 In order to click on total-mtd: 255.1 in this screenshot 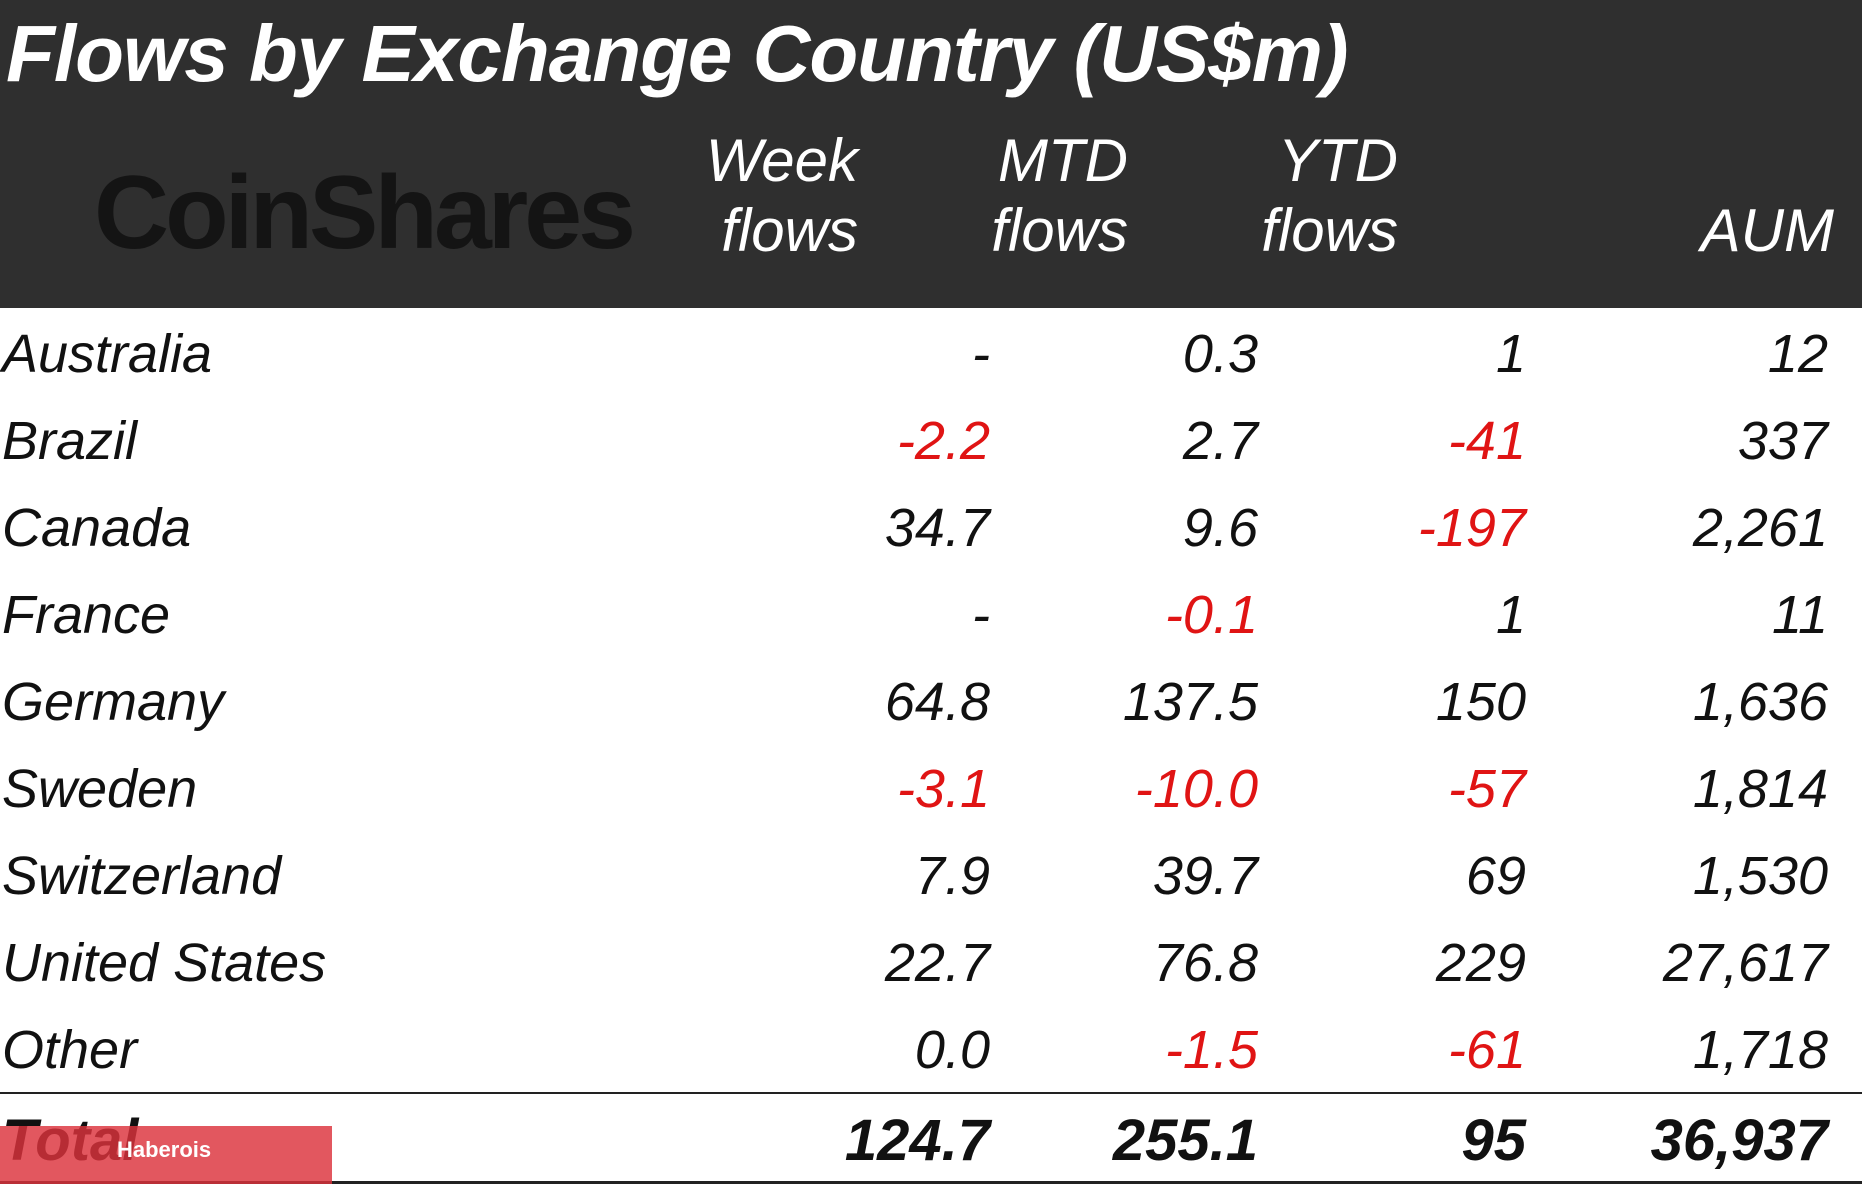, I will do `click(1185, 1140)`.